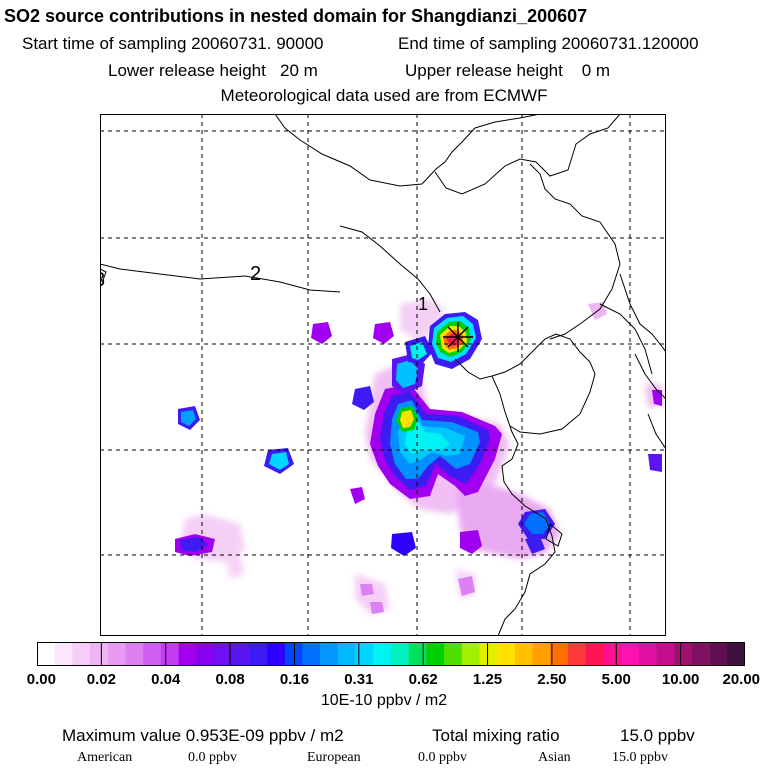  I want to click on plume-column, so click(412, 365).